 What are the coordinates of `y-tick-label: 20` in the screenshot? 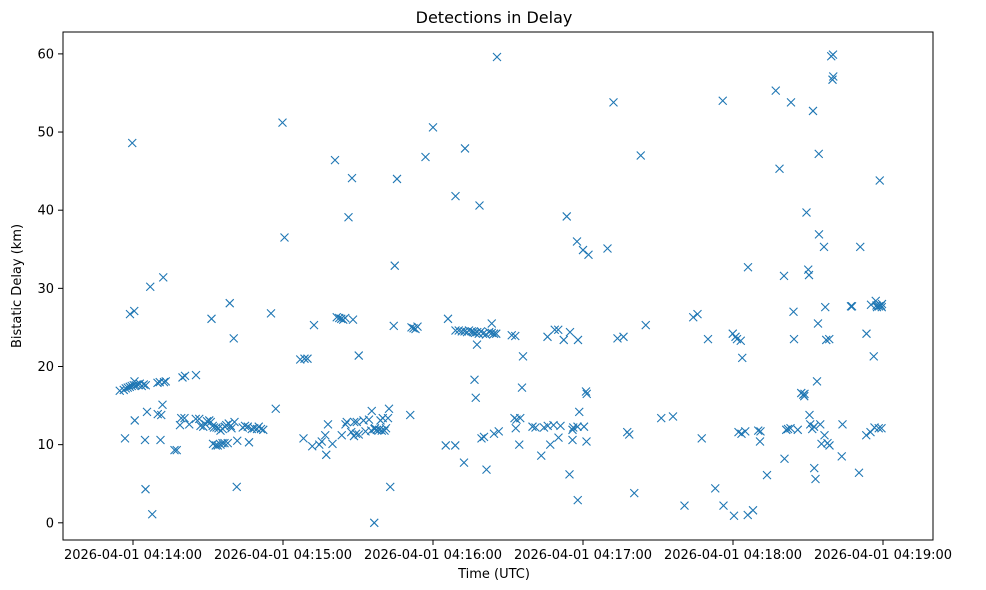 It's located at (45, 367).